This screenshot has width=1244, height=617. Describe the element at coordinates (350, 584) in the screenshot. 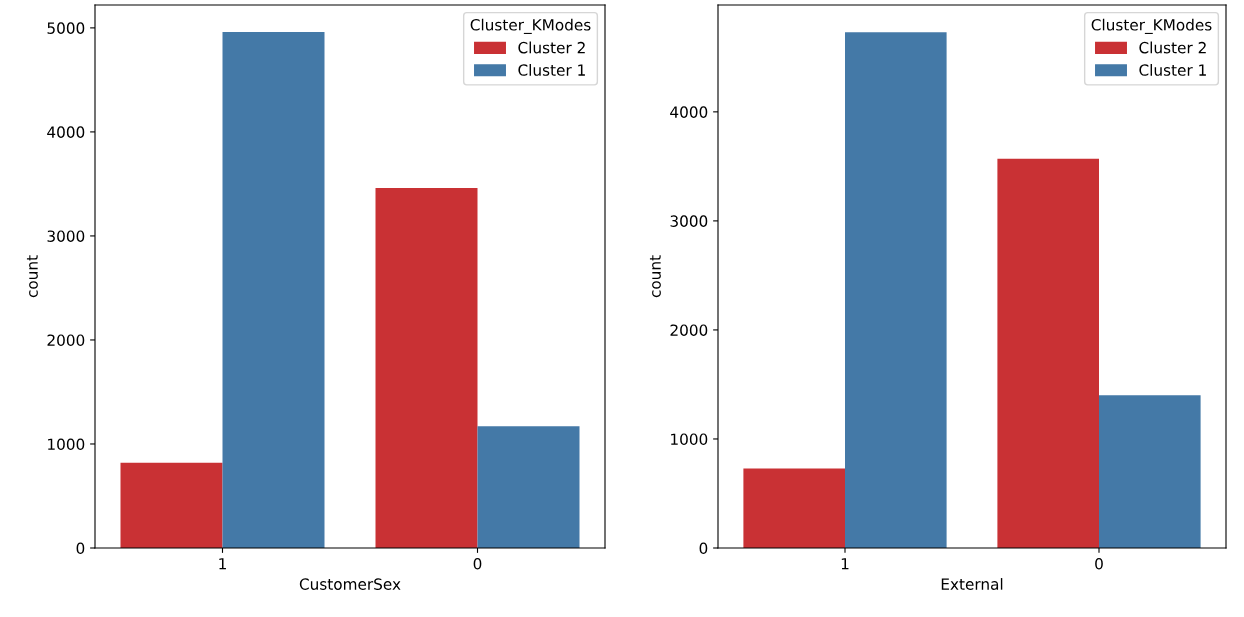

I see `x-axis-title: CustomerSex` at that location.